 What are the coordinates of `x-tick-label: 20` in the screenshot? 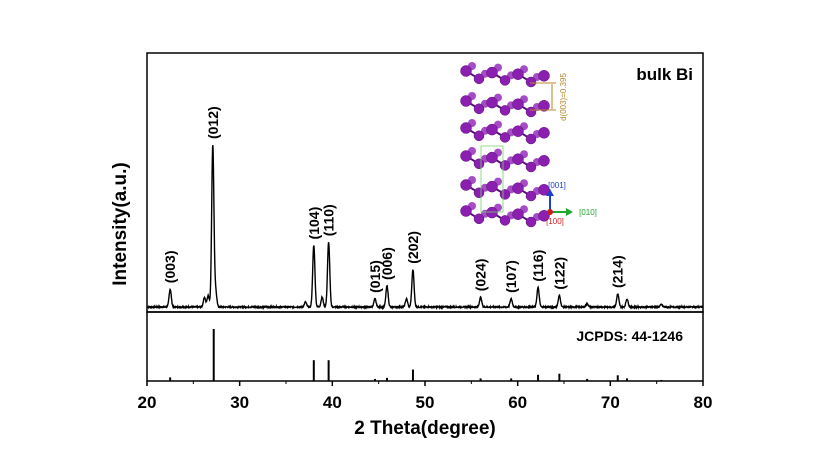 It's located at (147, 402).